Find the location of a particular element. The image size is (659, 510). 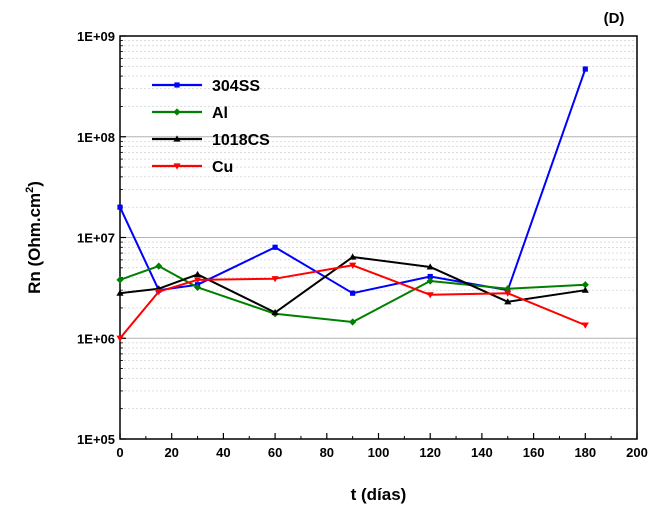

y-tick-labels: 1E+05 1E+06 1E+07 1E+08 1E+09 is located at coordinates (96, 238).